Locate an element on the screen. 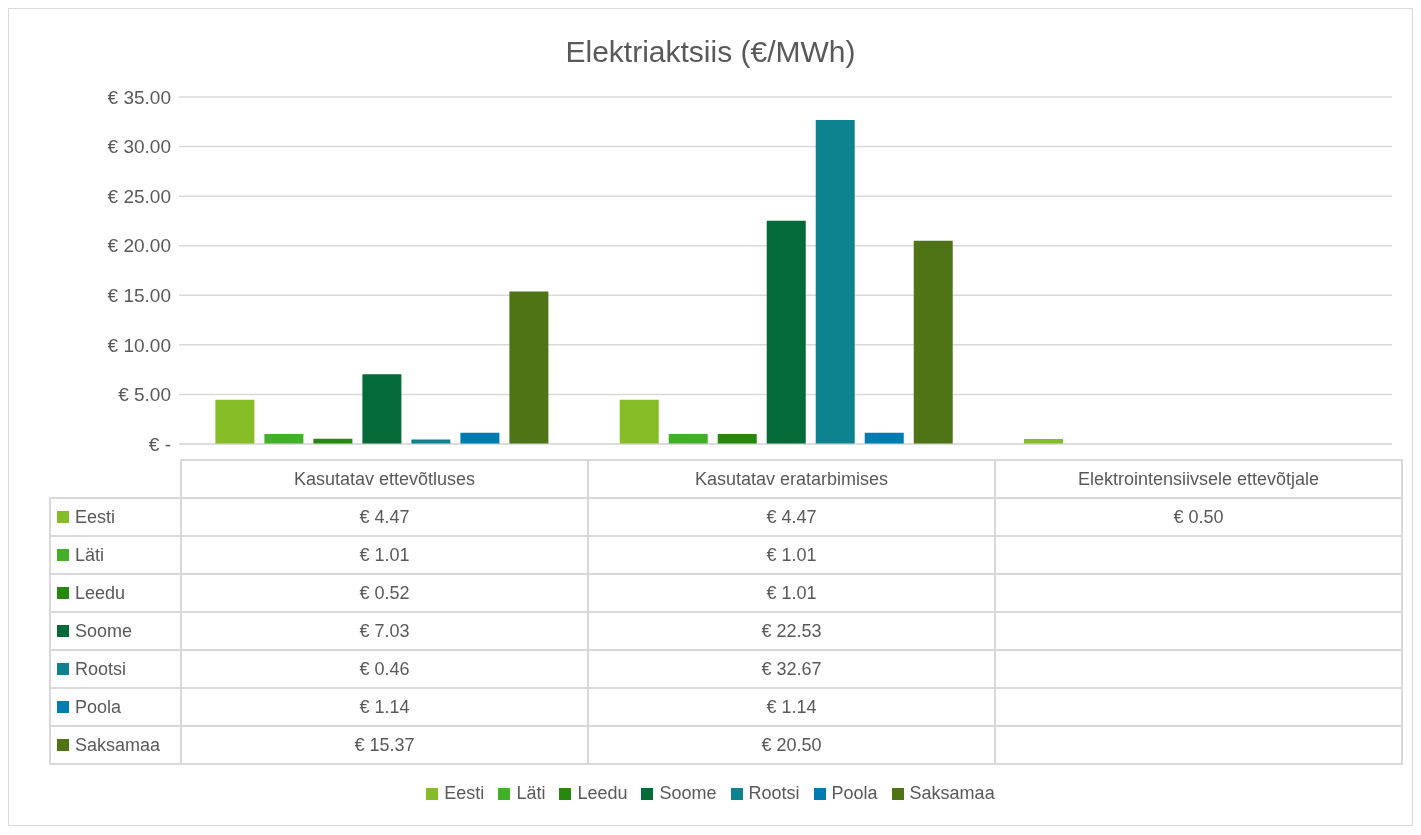  table-cell: € 20.50 is located at coordinates (791, 745).